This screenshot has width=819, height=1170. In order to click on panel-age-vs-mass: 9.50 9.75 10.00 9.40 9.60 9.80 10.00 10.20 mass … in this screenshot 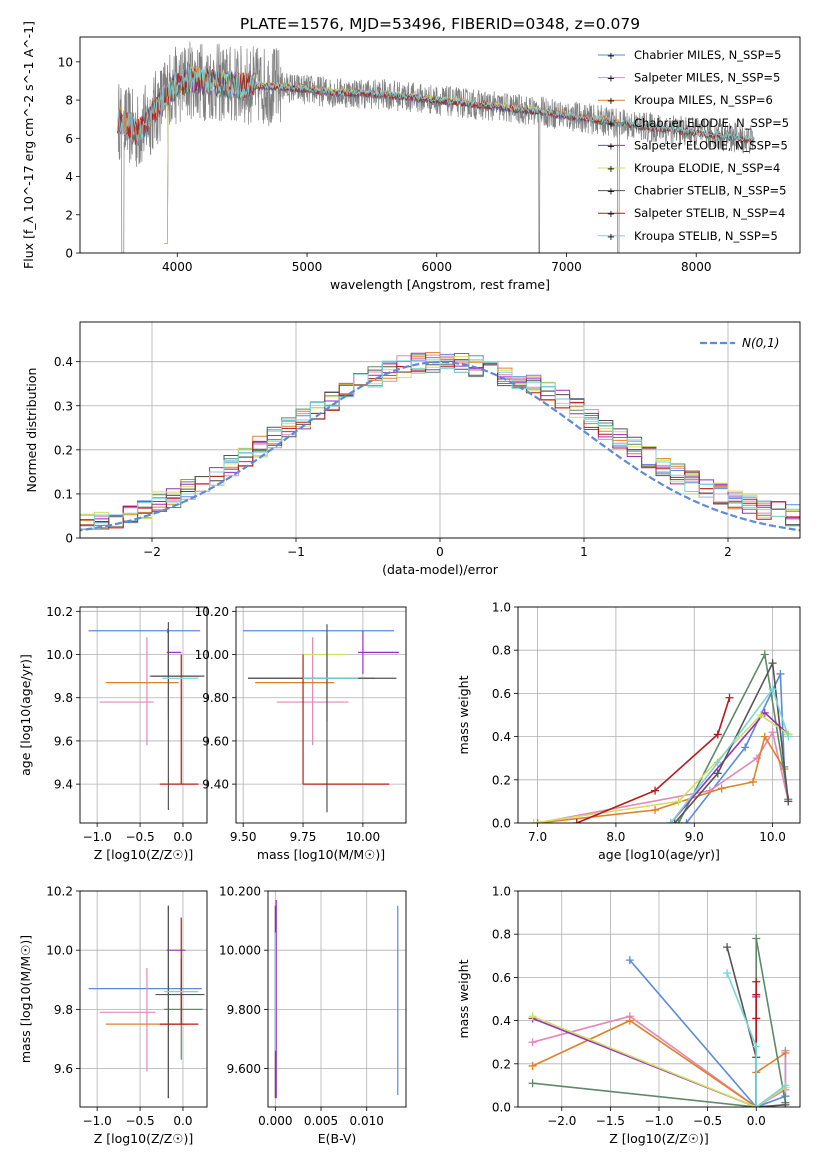, I will do `click(301, 733)`.